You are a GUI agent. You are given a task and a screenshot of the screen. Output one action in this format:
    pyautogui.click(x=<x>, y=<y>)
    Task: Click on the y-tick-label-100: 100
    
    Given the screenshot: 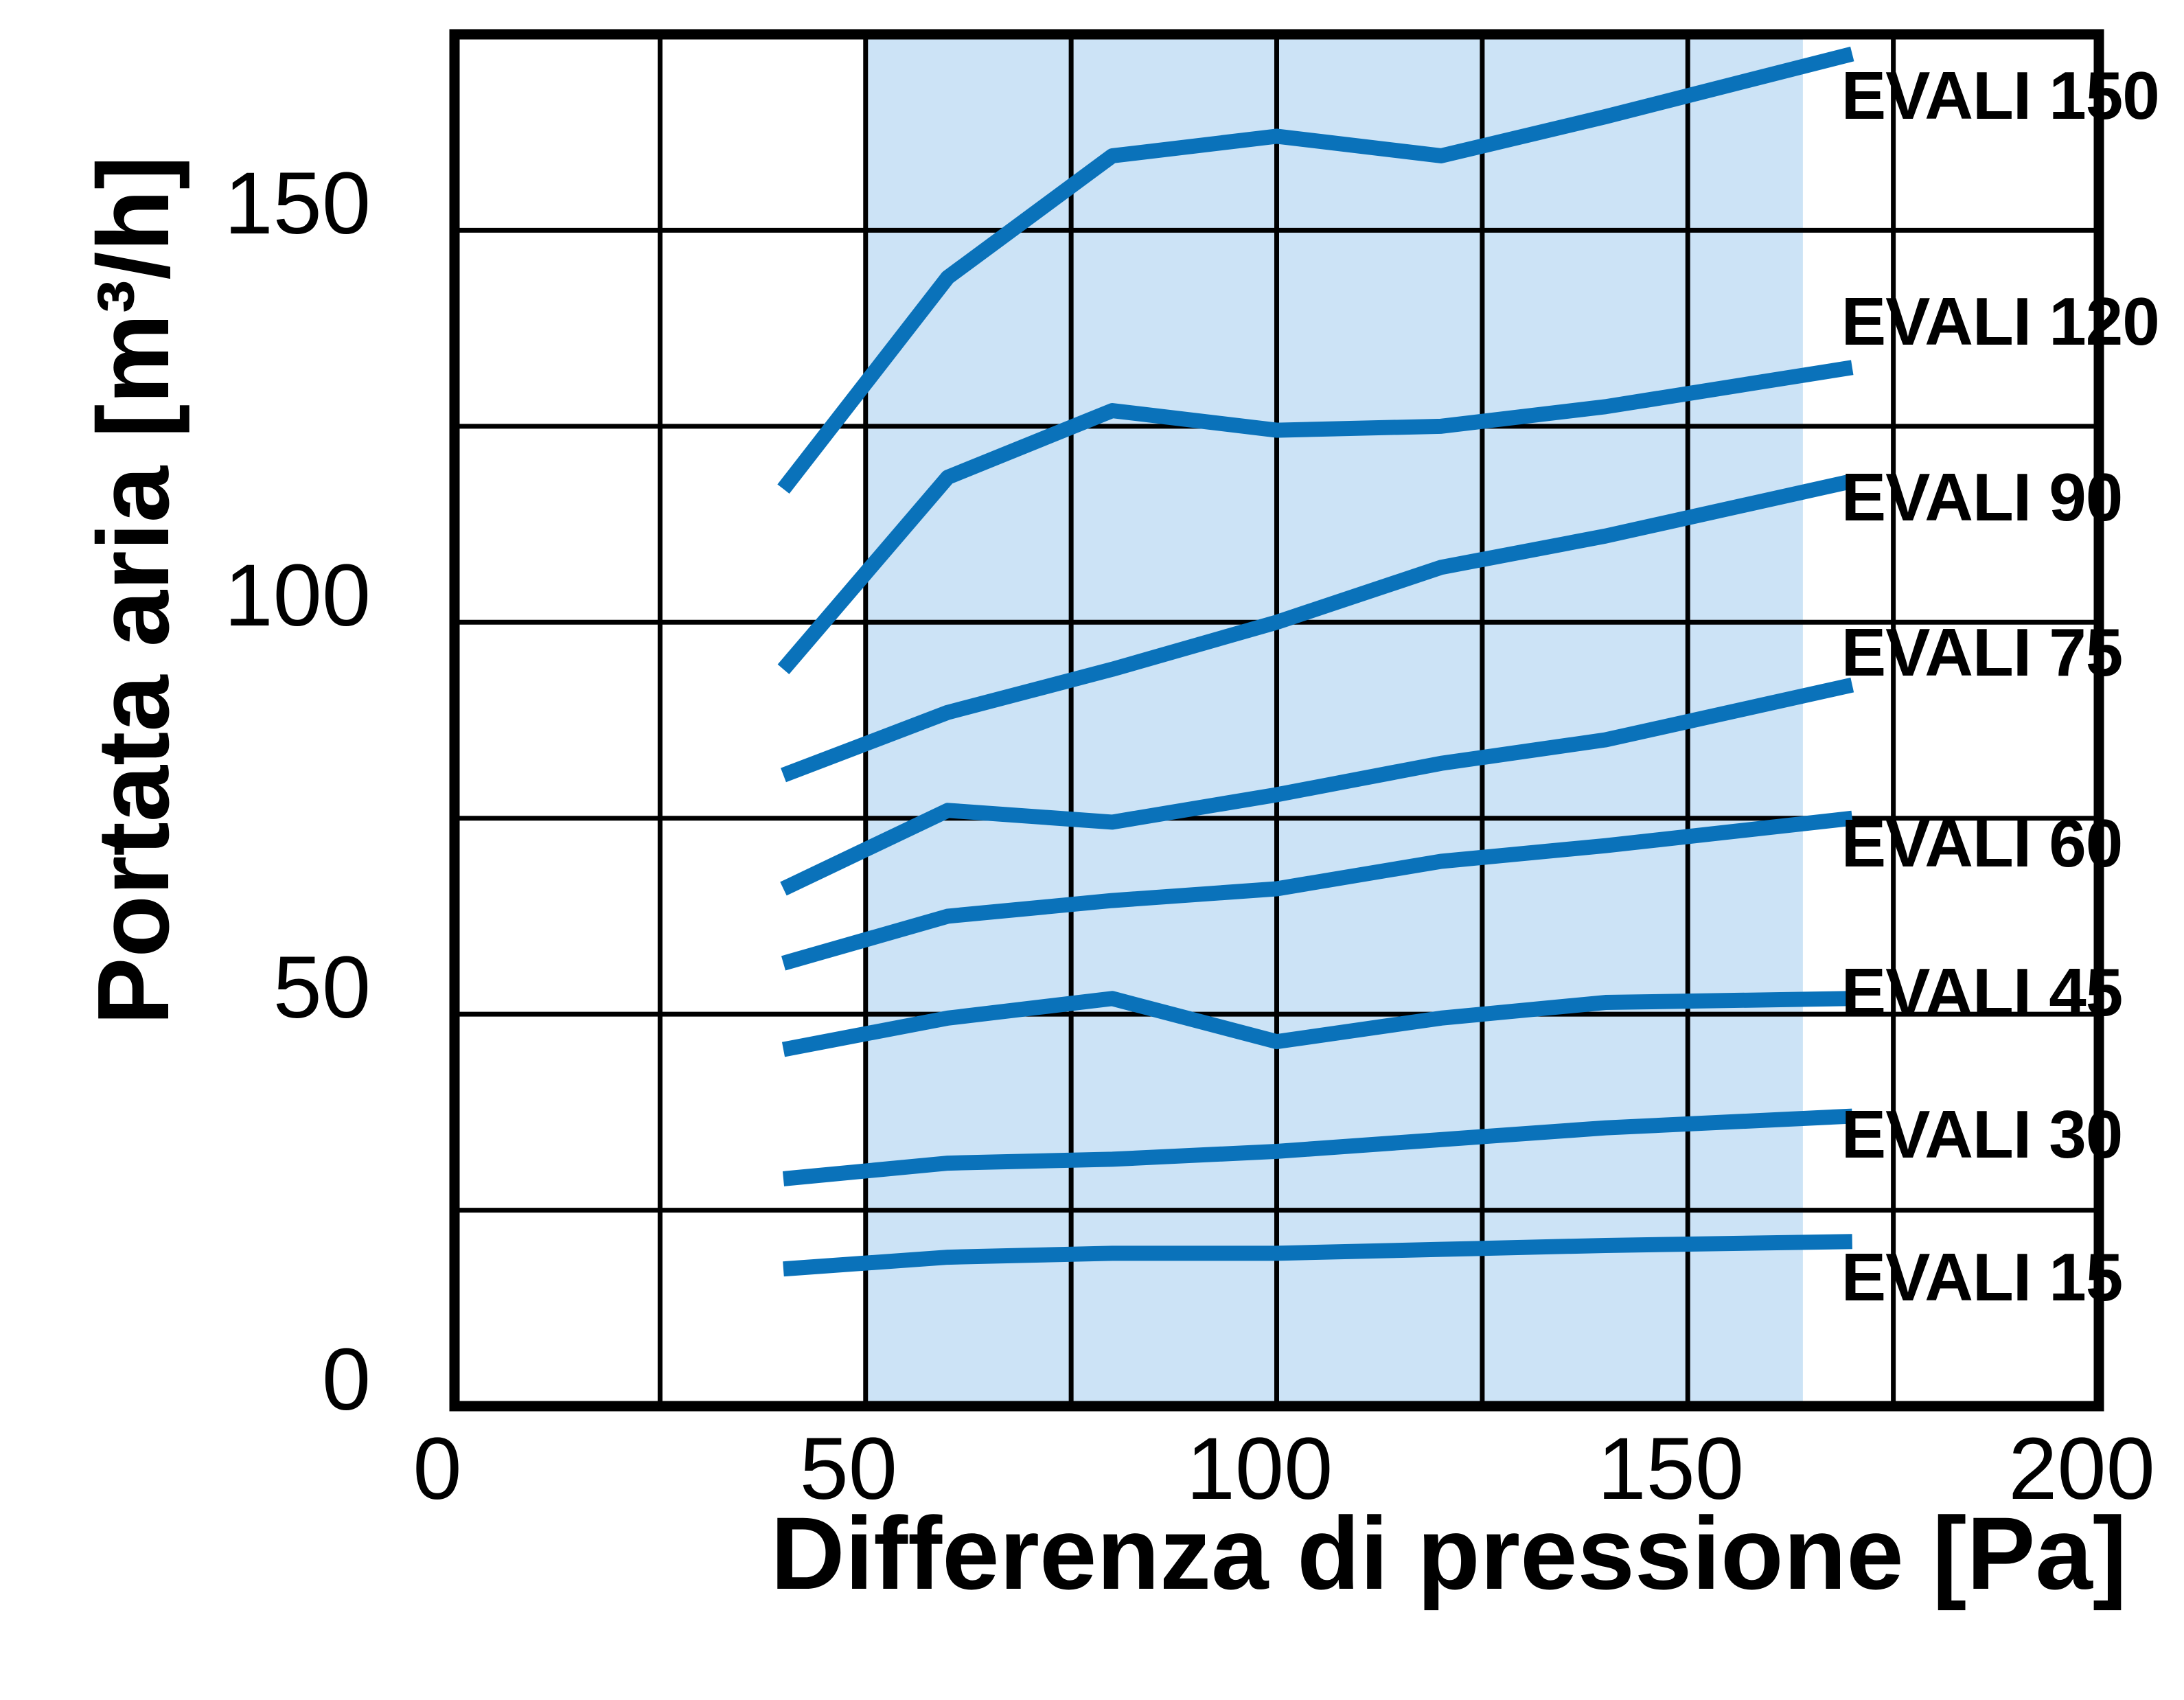 What is the action you would take?
    pyautogui.click(x=297, y=596)
    